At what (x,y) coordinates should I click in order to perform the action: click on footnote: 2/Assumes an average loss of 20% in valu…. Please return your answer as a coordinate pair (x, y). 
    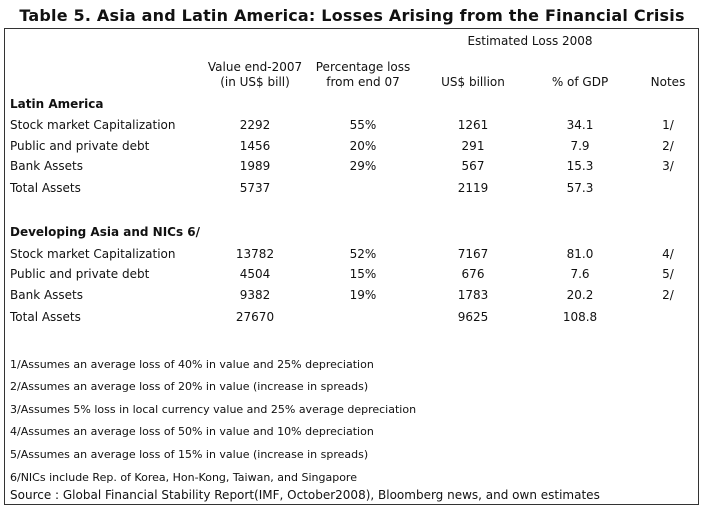
    Looking at the image, I should click on (189, 386).